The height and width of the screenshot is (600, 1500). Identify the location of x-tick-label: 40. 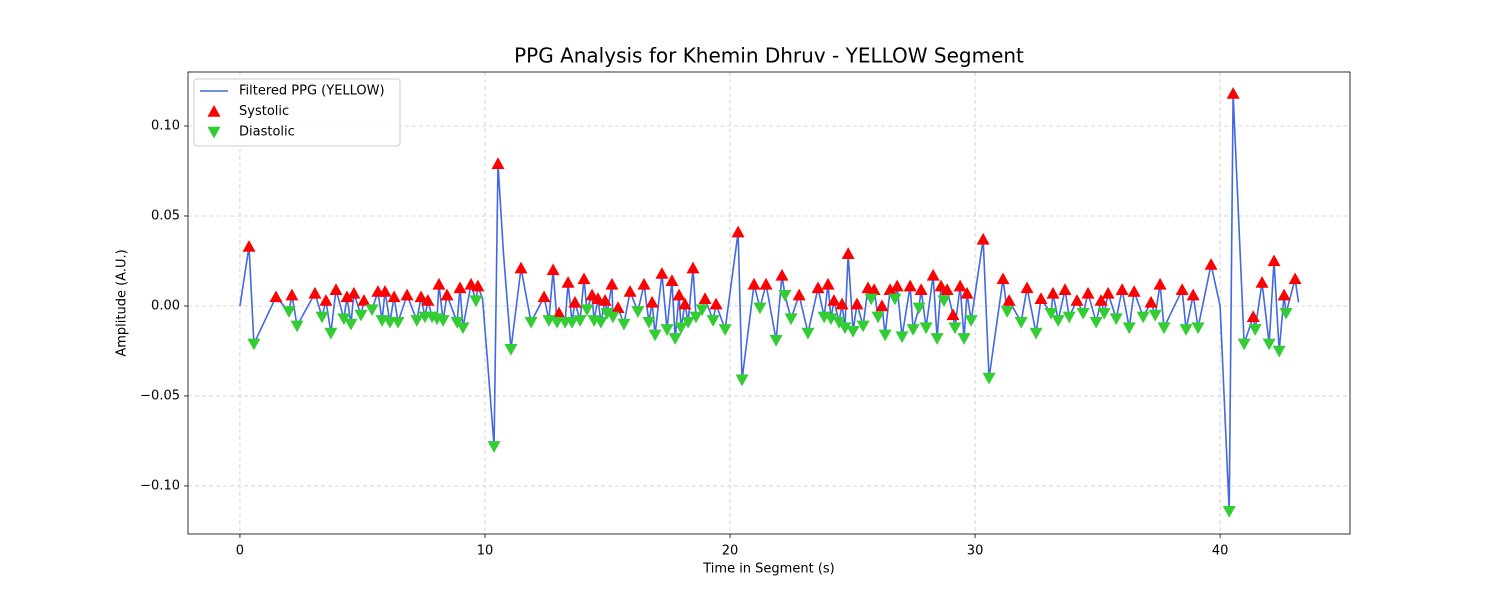
(1220, 551).